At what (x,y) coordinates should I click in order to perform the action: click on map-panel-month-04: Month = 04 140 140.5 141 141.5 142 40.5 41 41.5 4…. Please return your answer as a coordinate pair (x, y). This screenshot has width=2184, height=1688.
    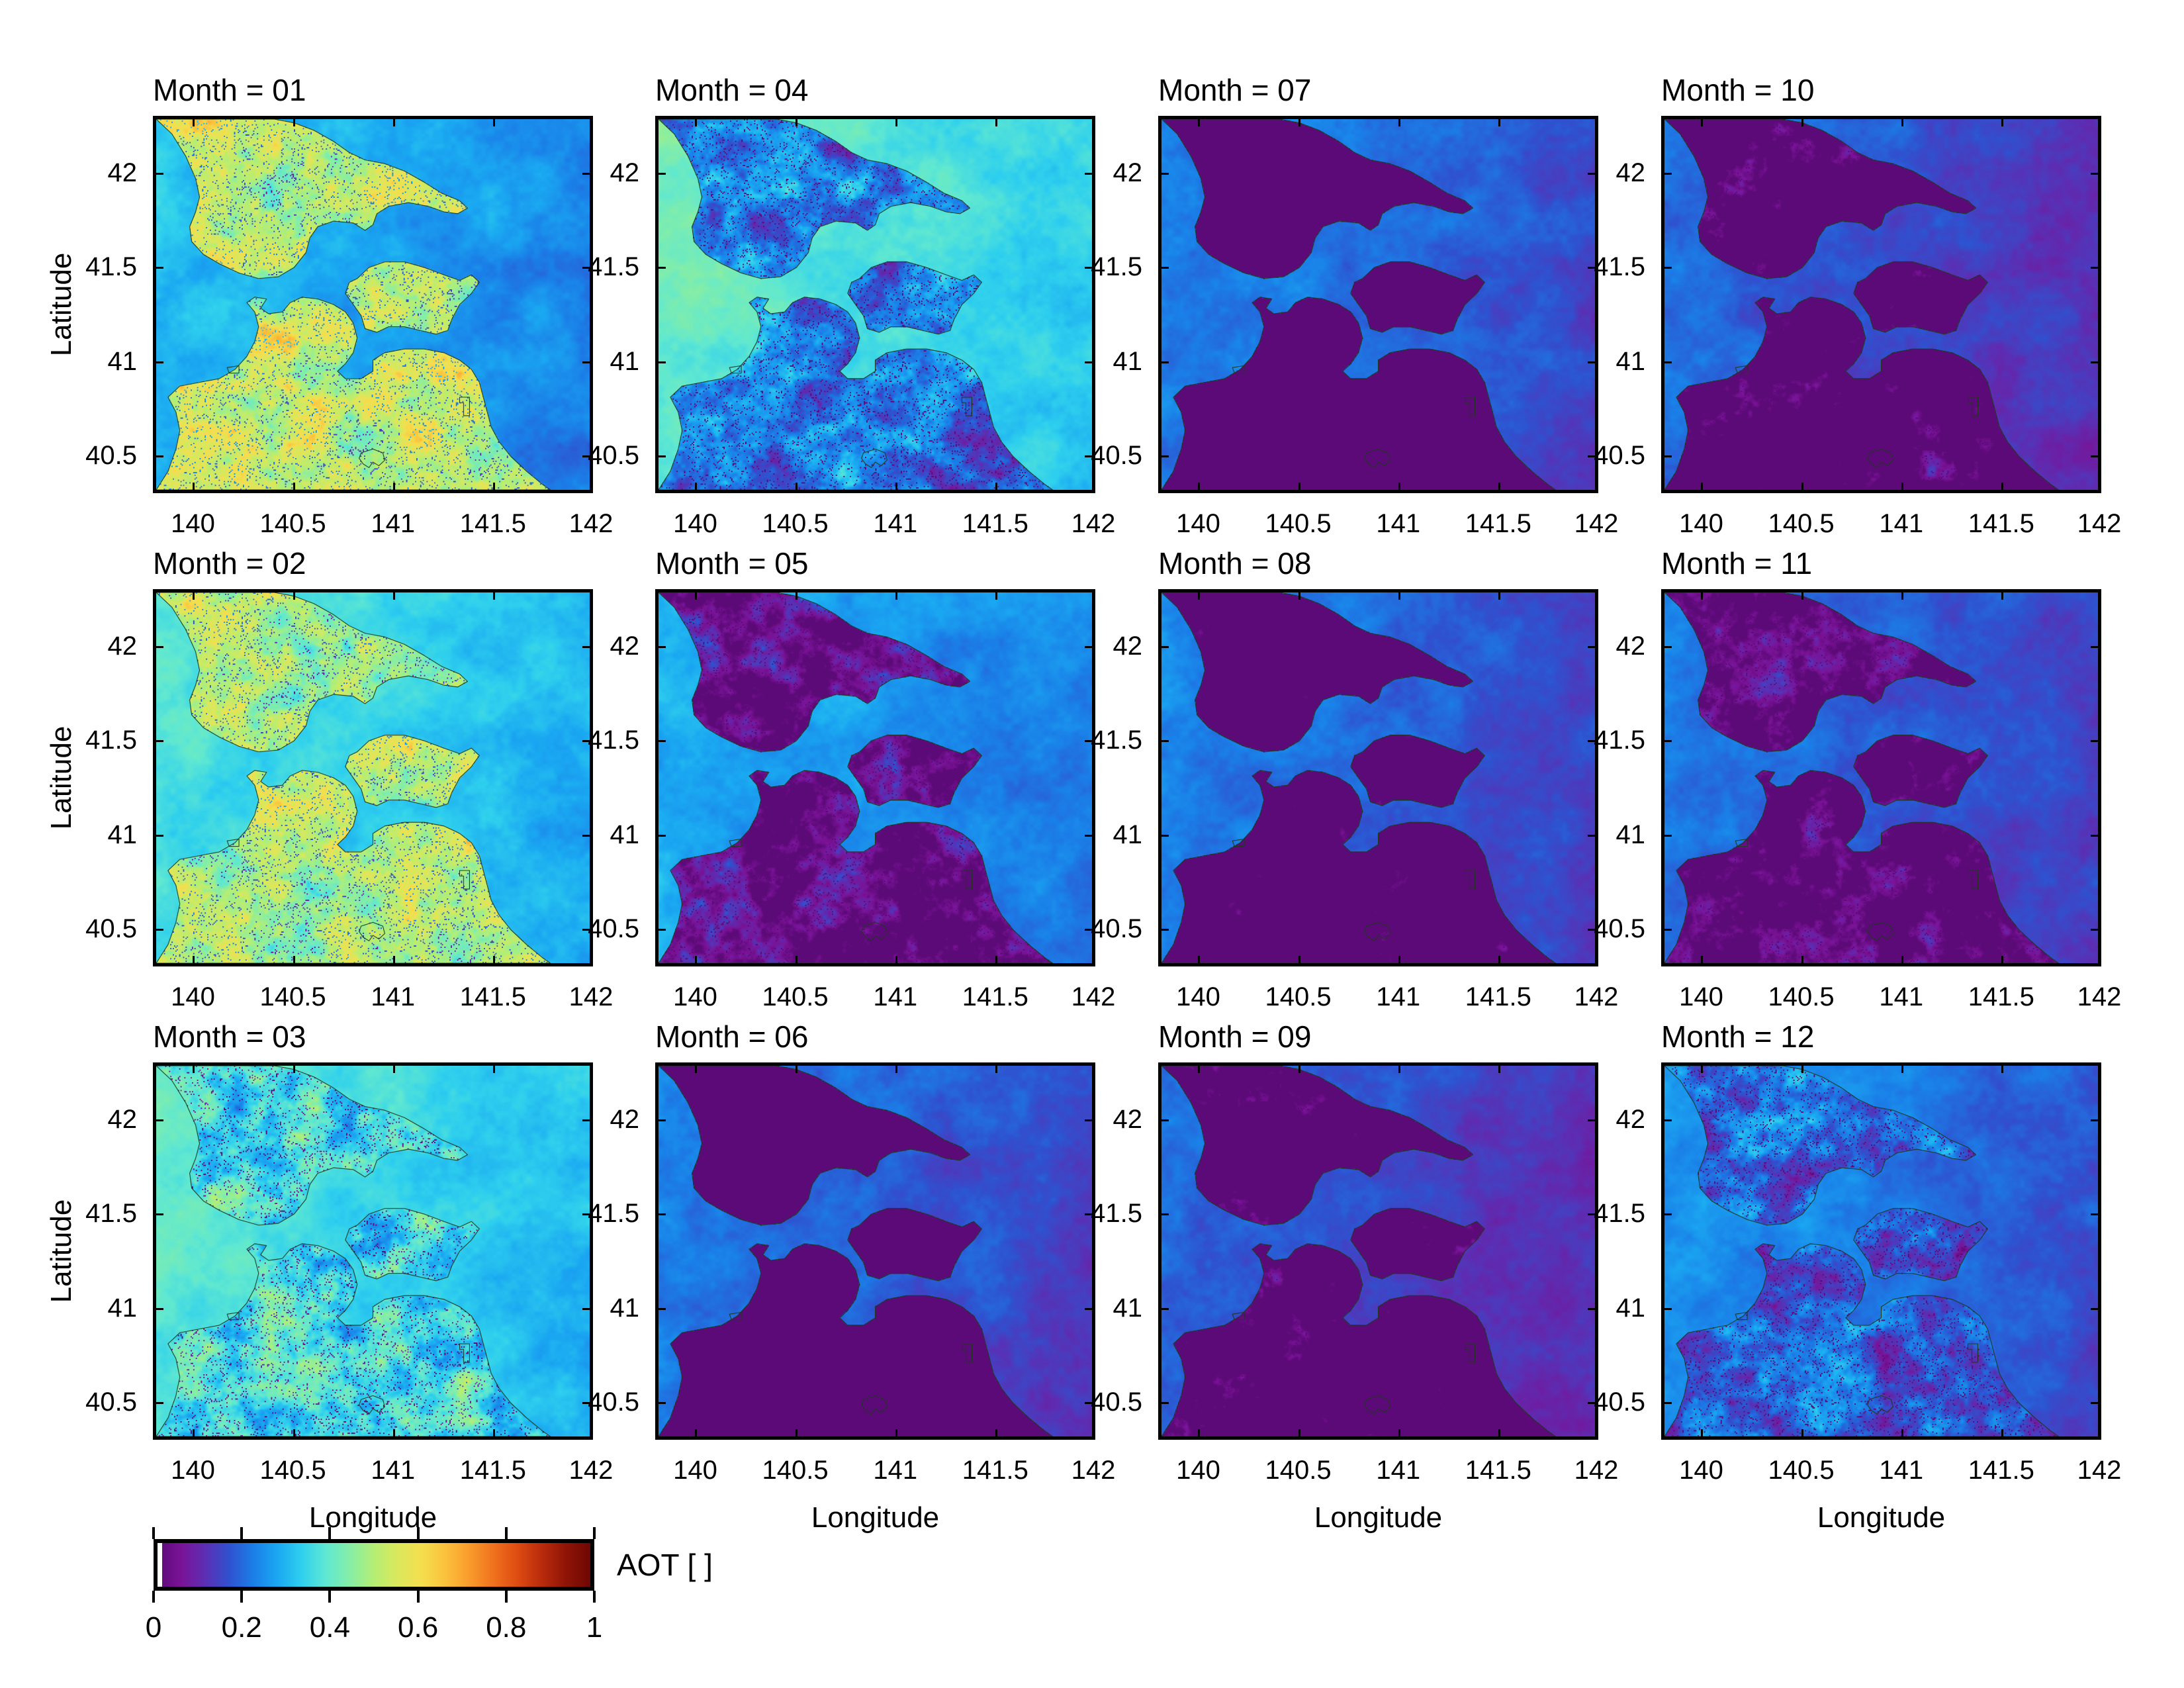
    Looking at the image, I should click on (852, 306).